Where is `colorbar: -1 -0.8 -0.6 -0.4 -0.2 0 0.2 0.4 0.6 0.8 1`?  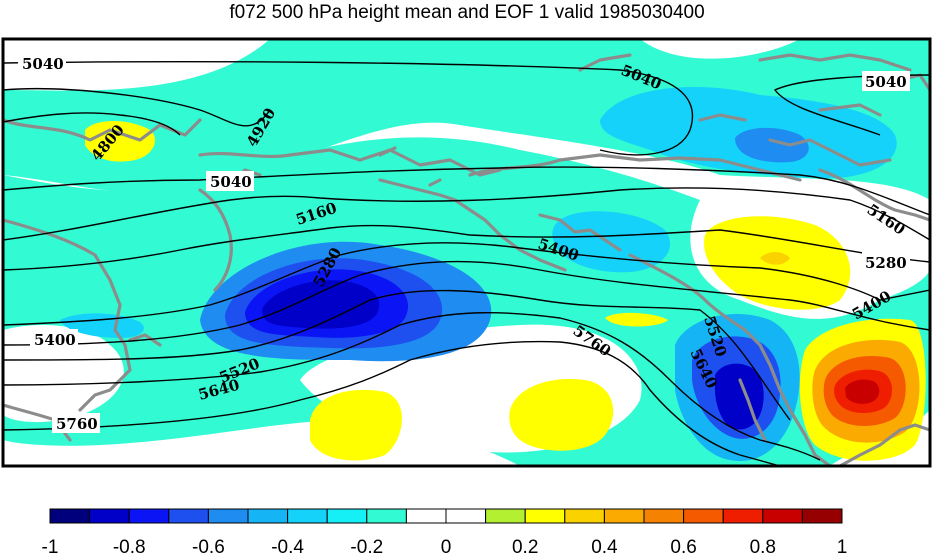 colorbar: -1 -0.8 -0.6 -0.4 -0.2 0 0.2 0.4 0.6 0.8 1 is located at coordinates (445, 533).